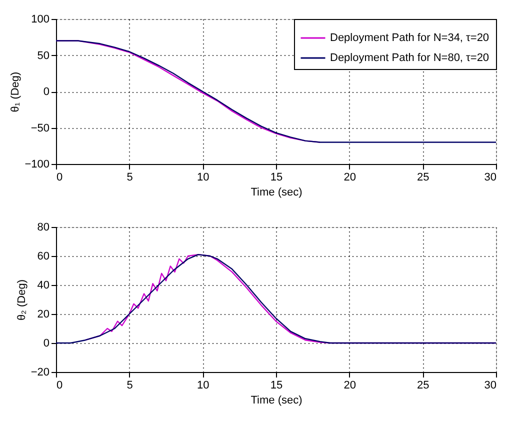  What do you see at coordinates (43, 314) in the screenshot?
I see `y-tick-label: 20` at bounding box center [43, 314].